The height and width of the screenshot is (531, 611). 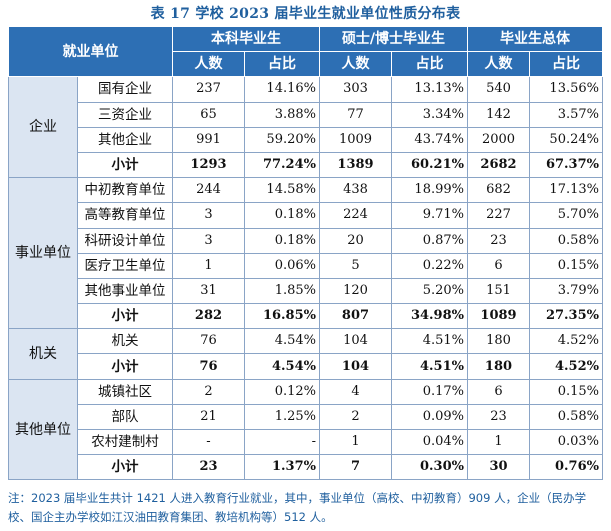 I want to click on unit-label: 机关, so click(x=125, y=341).